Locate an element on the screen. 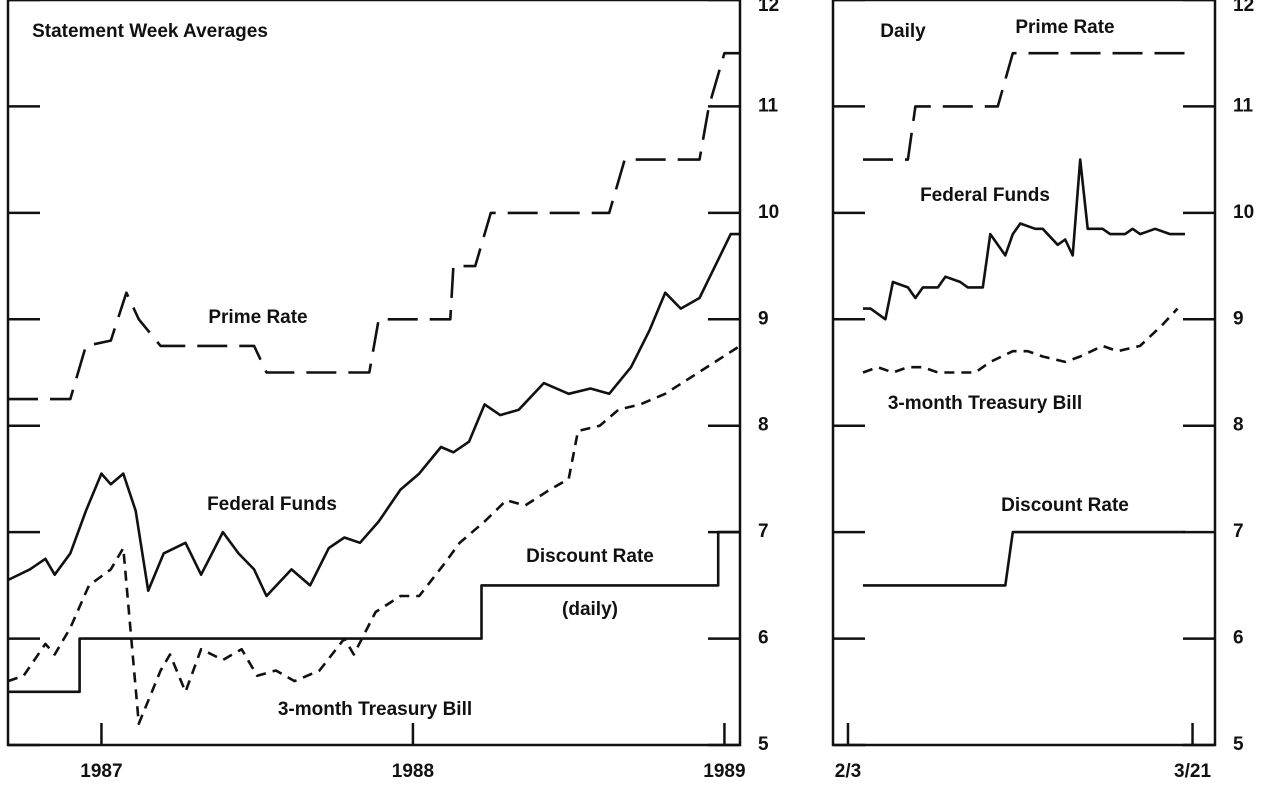 The image size is (1278, 796). x-tick-label: 1989 is located at coordinates (724, 771).